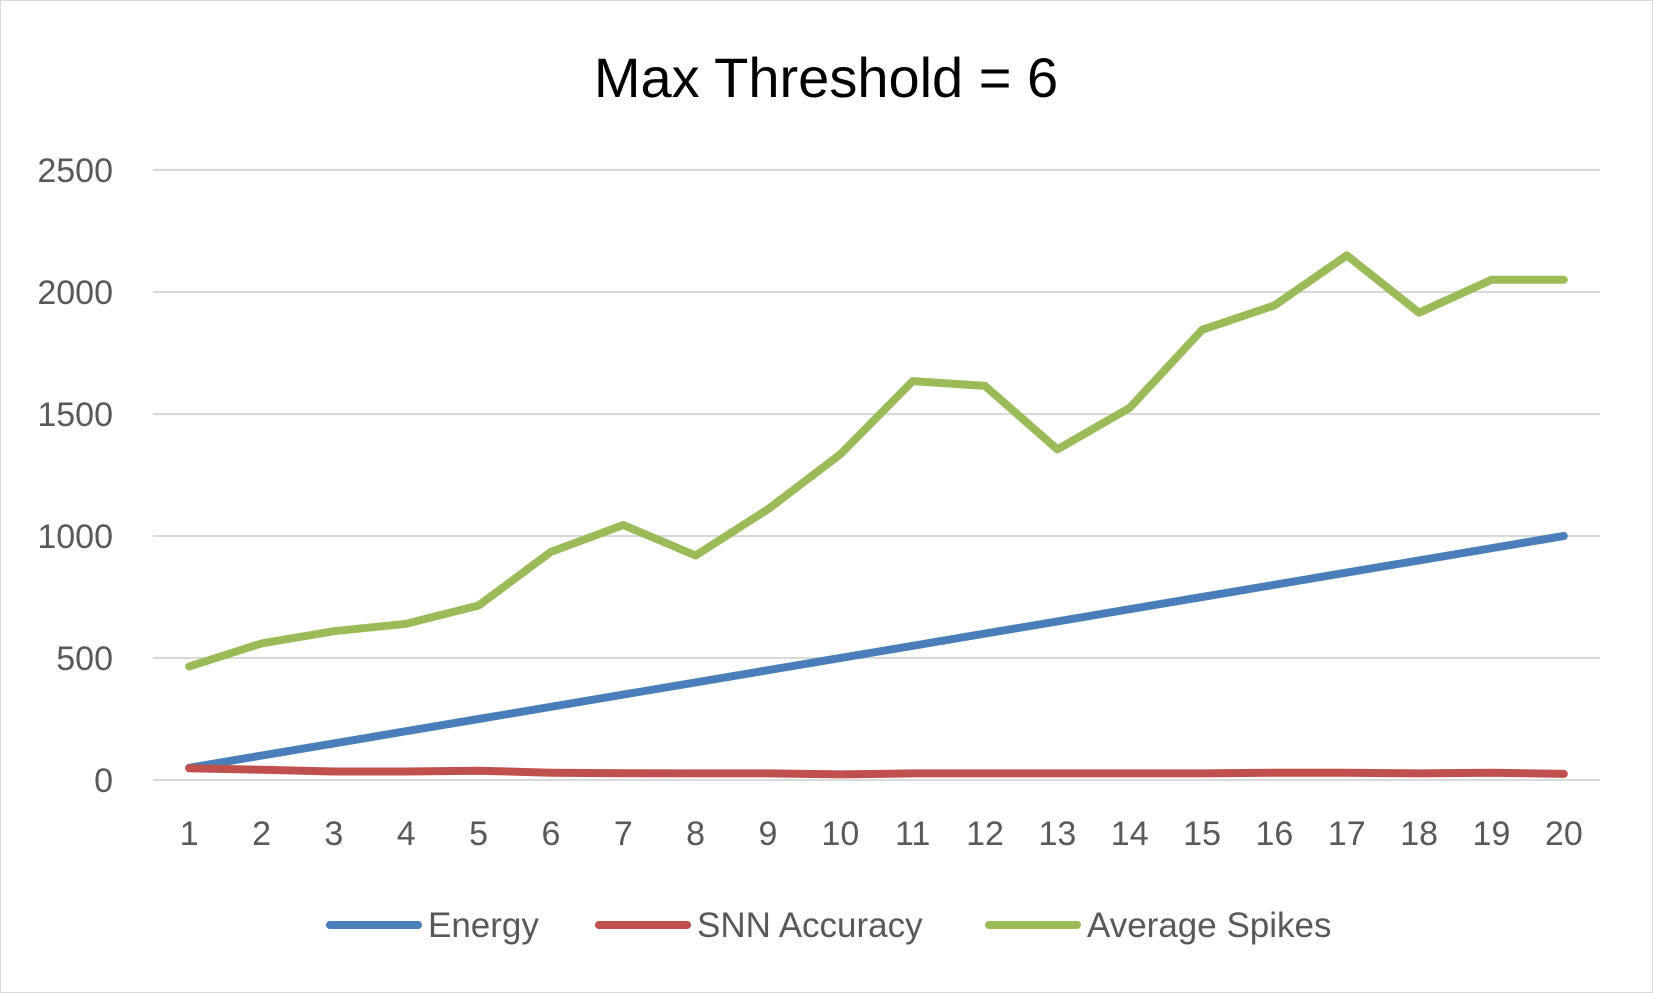  What do you see at coordinates (623, 834) in the screenshot?
I see `x-tick-label: 7` at bounding box center [623, 834].